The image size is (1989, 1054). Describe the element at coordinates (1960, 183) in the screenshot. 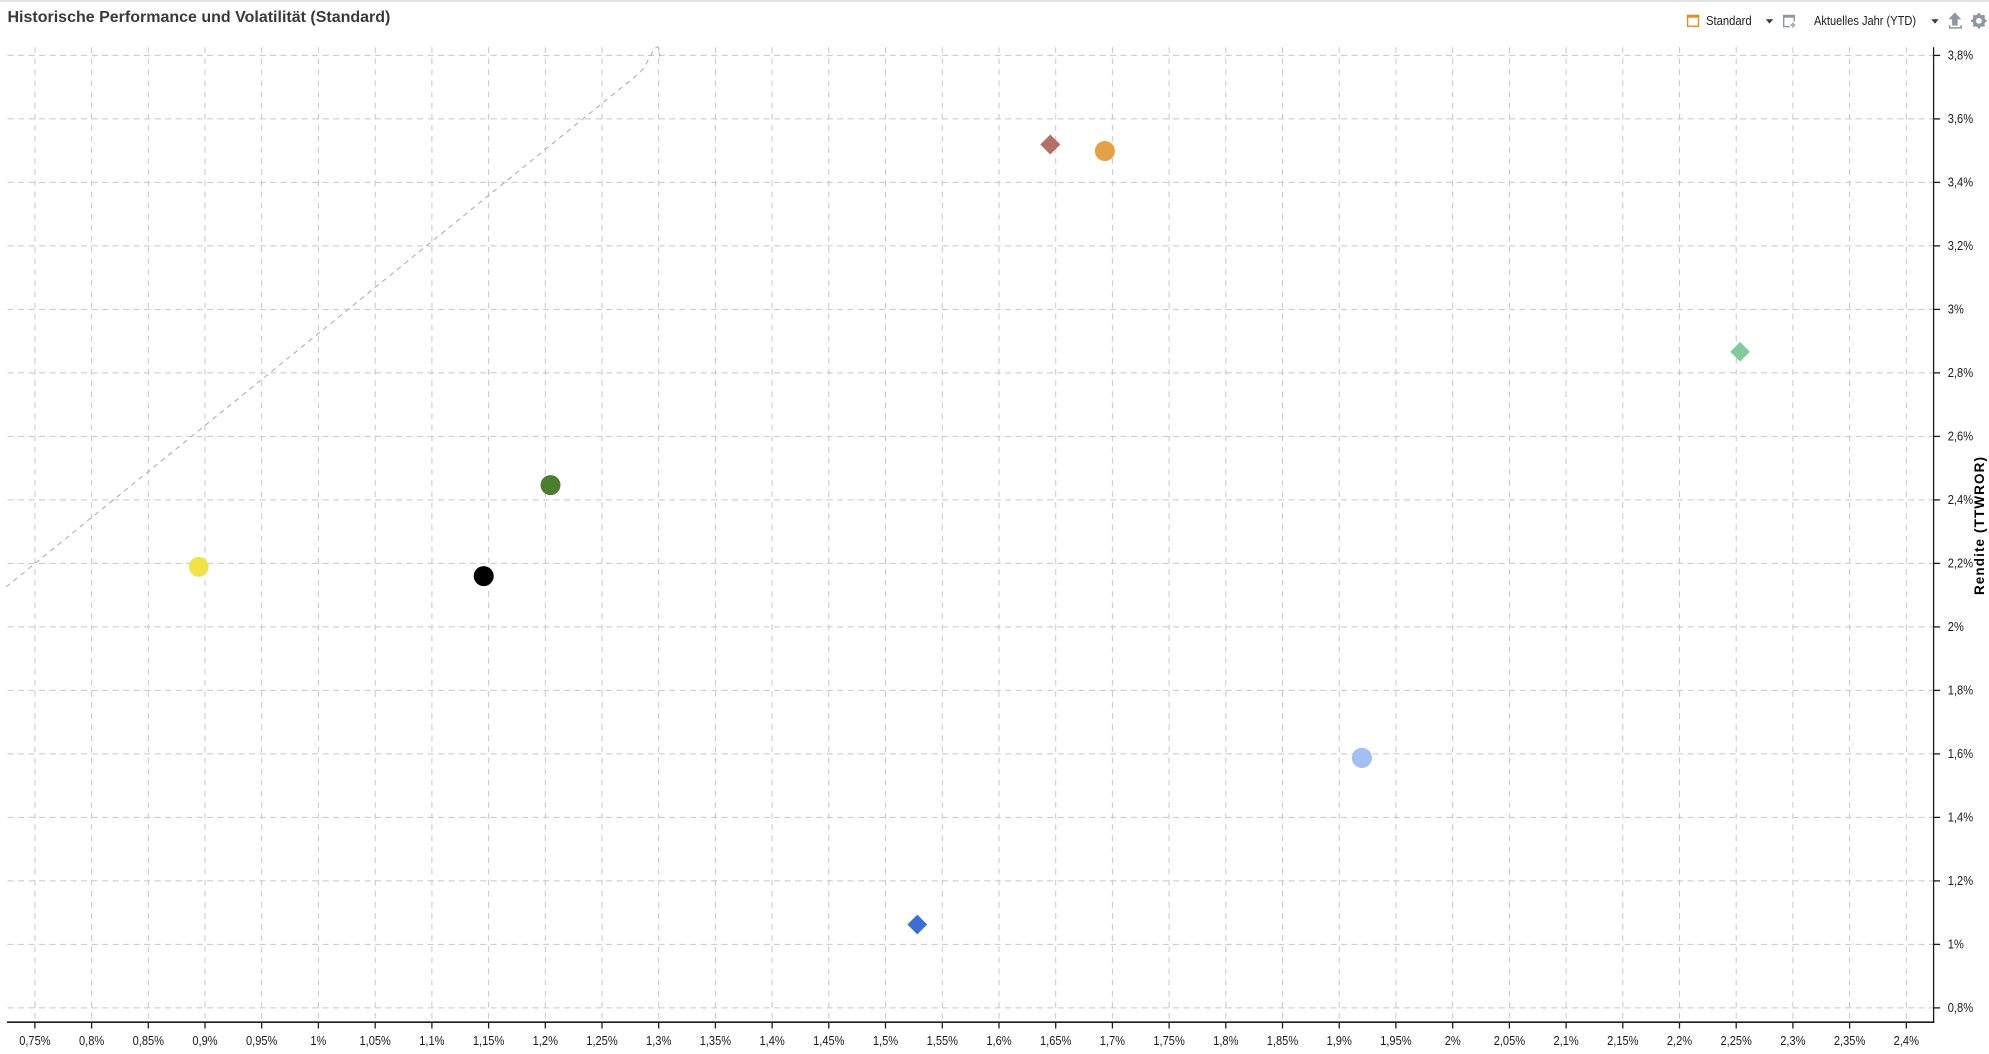

I see `svg-text: 3,4%` at that location.